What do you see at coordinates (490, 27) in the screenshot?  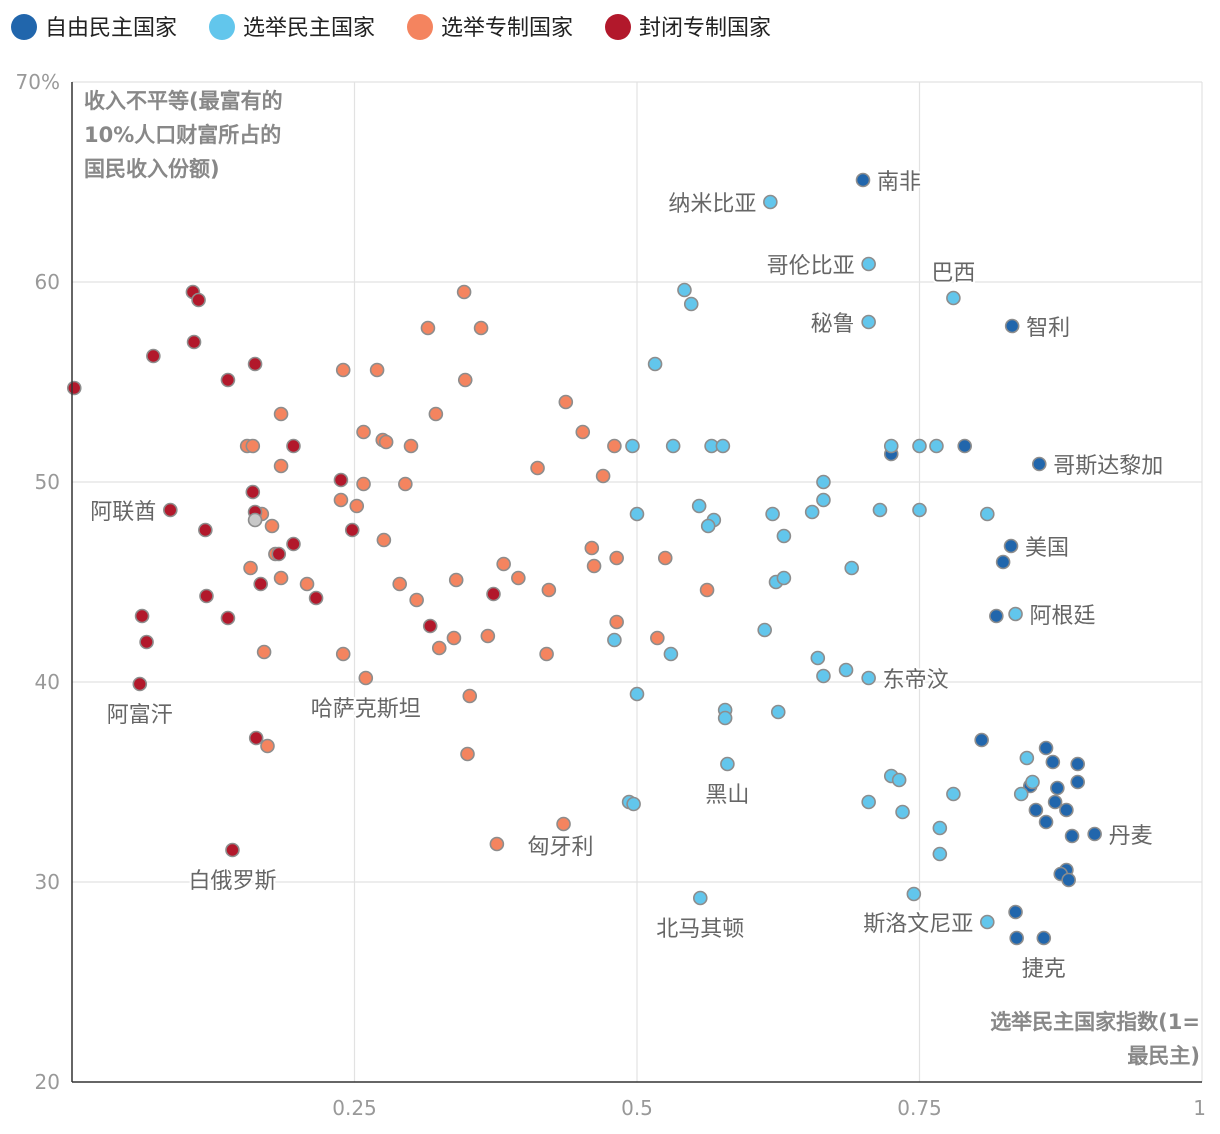 I see `legend-item-3: 选举专制国家` at bounding box center [490, 27].